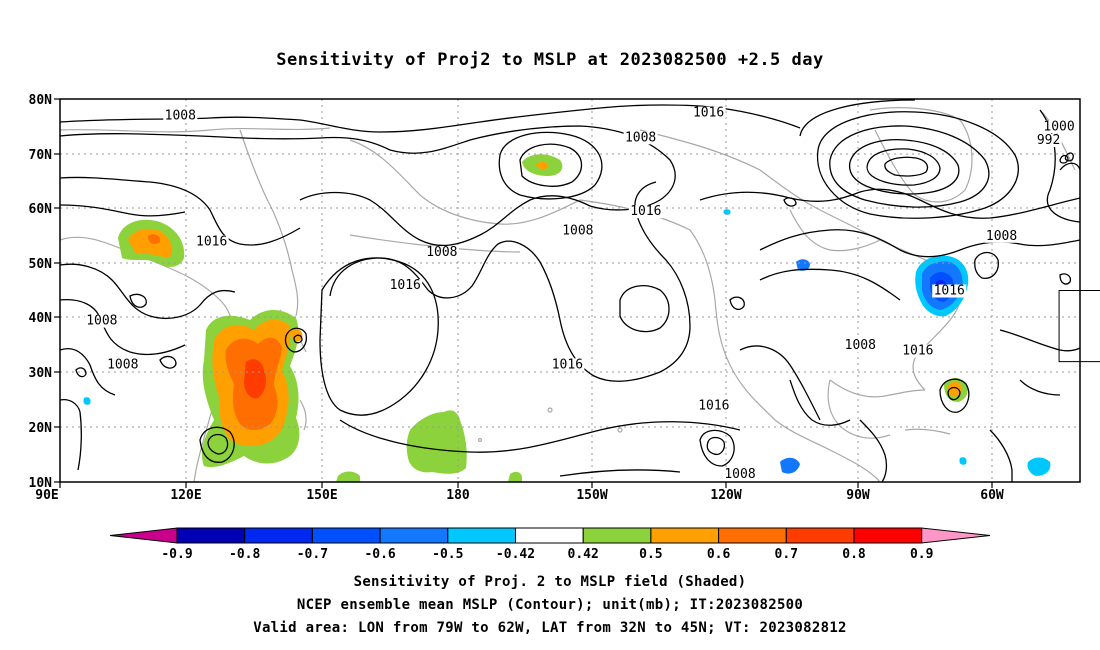  Describe the element at coordinates (519, 495) in the screenshot. I see `longitude-labels: 90E 120E 150E 180 150W 120W 90W 60W` at that location.